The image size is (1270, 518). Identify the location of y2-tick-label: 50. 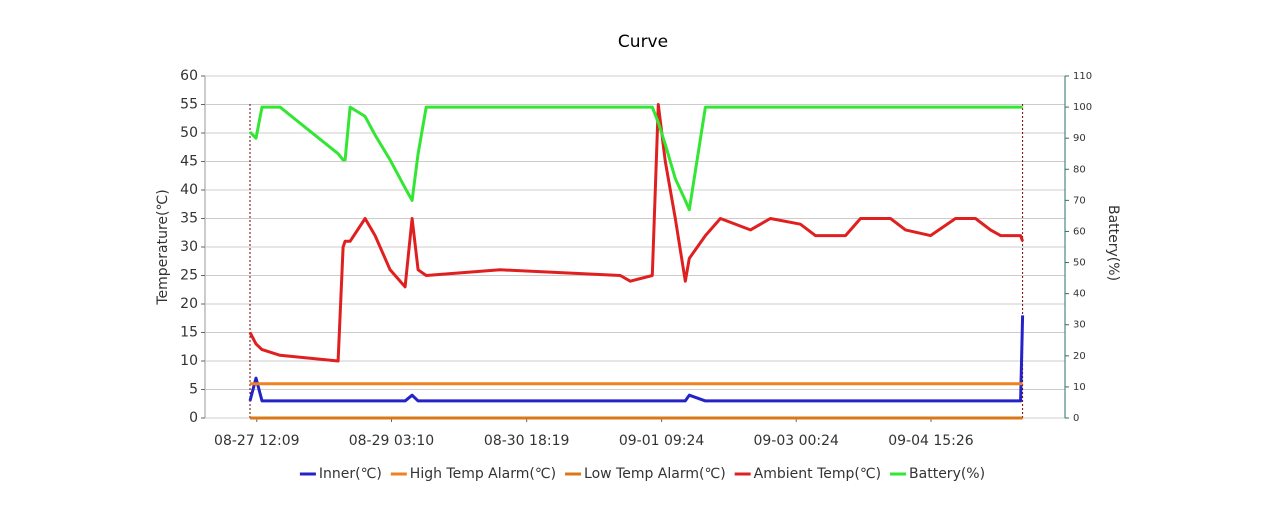
(1079, 263).